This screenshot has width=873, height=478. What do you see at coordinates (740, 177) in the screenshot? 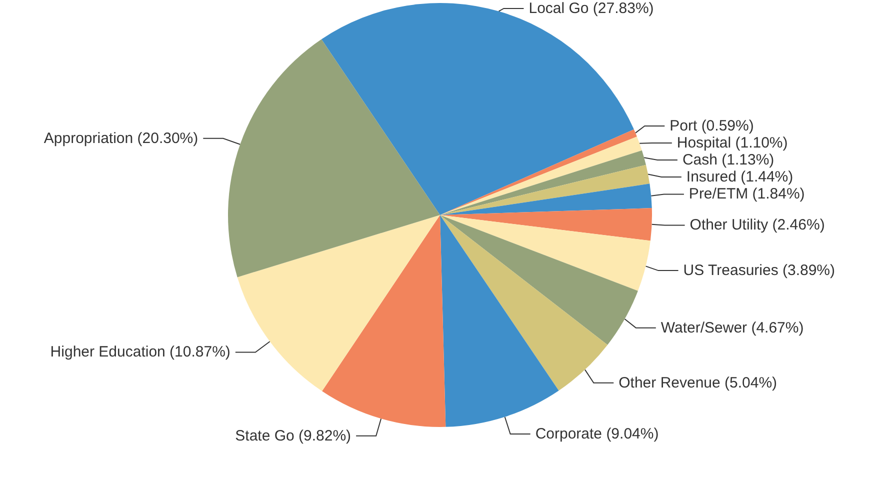
I see `slice-label: Insured (1.44%)` at bounding box center [740, 177].